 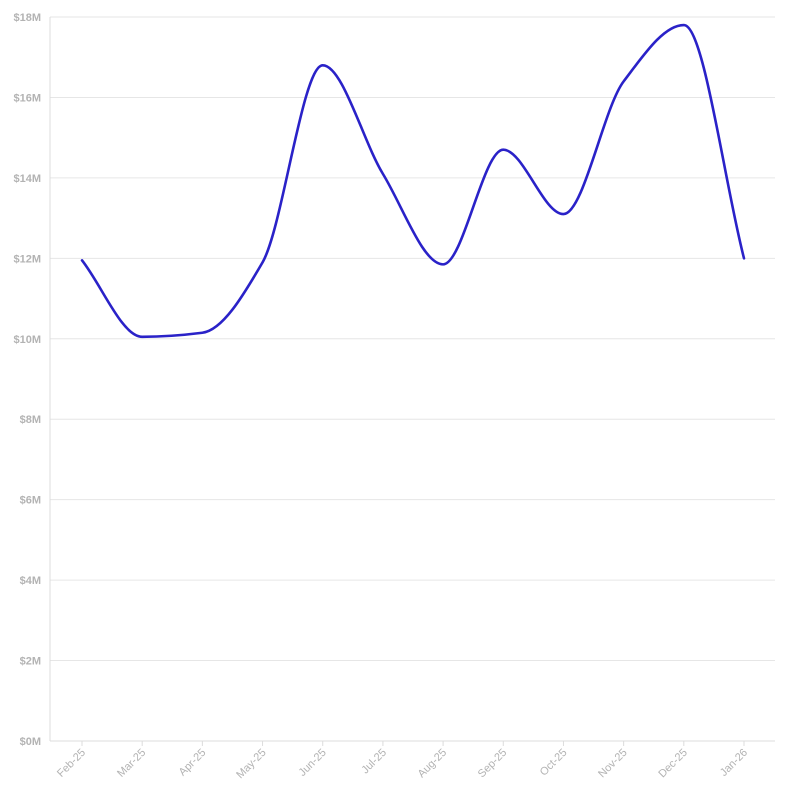 What do you see at coordinates (30, 420) in the screenshot?
I see `y-tick-label: $8M` at bounding box center [30, 420].